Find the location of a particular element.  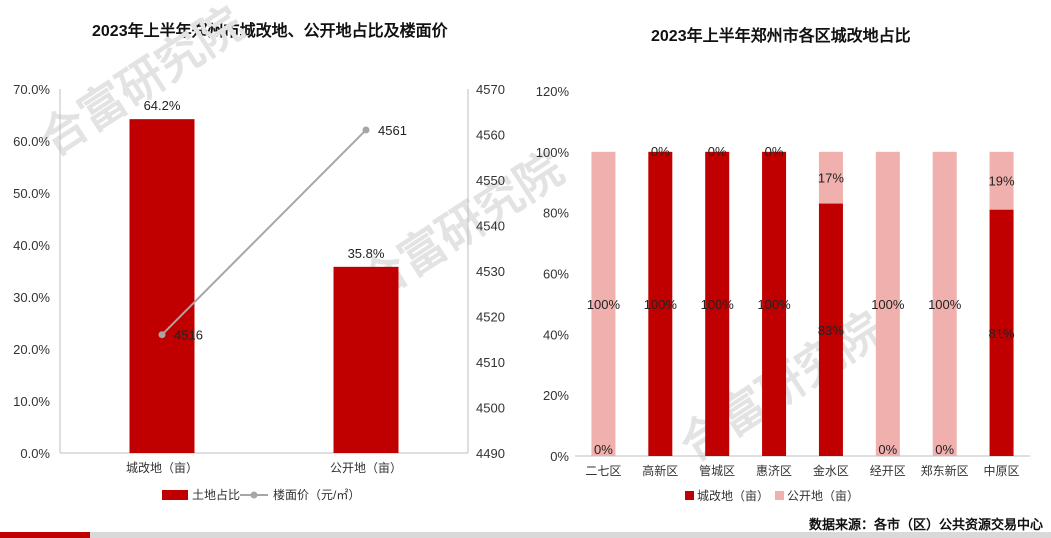

c1-price-line is located at coordinates (264, 232).